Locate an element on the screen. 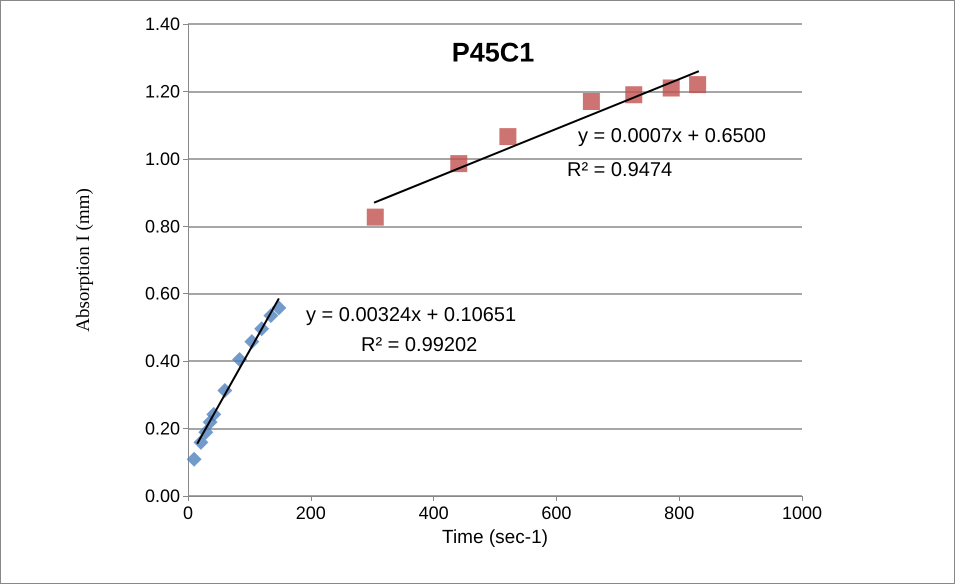  y-tick-label: 1.00 is located at coordinates (162, 158).